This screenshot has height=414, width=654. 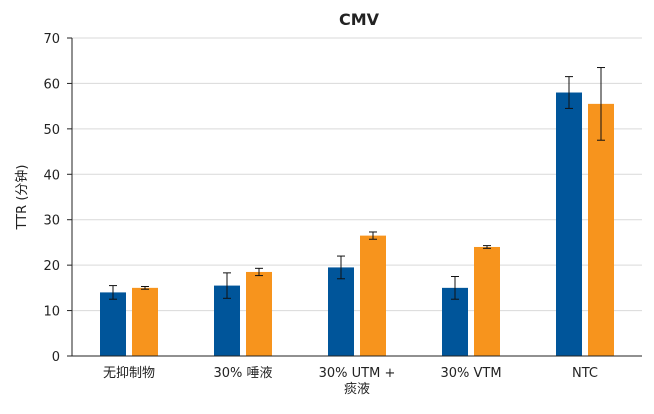 What do you see at coordinates (56, 357) in the screenshot?
I see `y-tick-label: 0` at bounding box center [56, 357].